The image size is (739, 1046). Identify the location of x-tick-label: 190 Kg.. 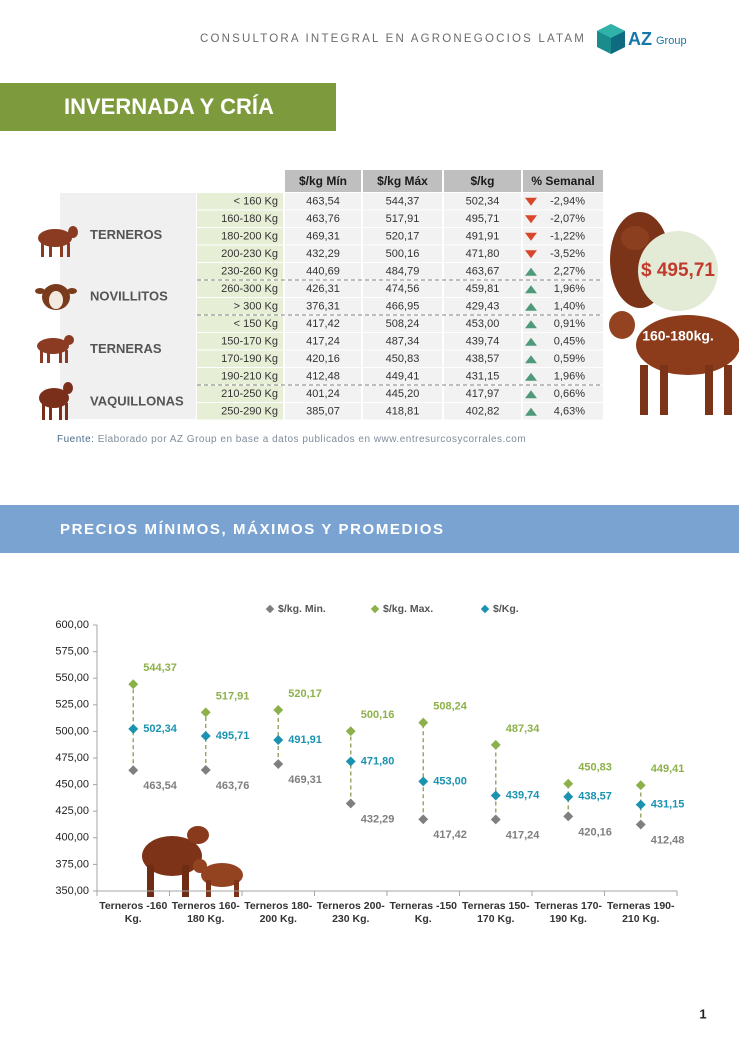
(568, 919).